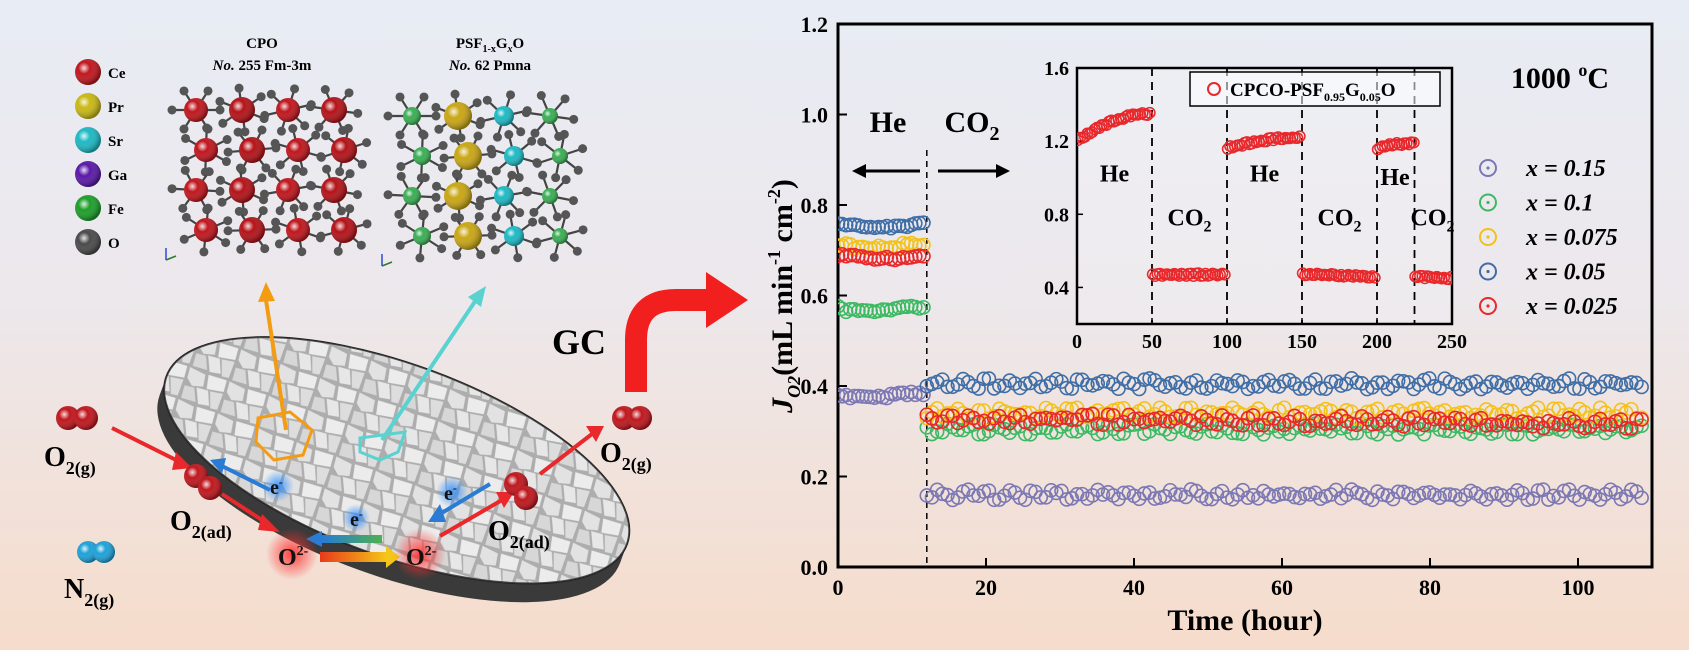 This screenshot has height=650, width=1689. I want to click on y-tick-label: 0.8, so click(815, 205).